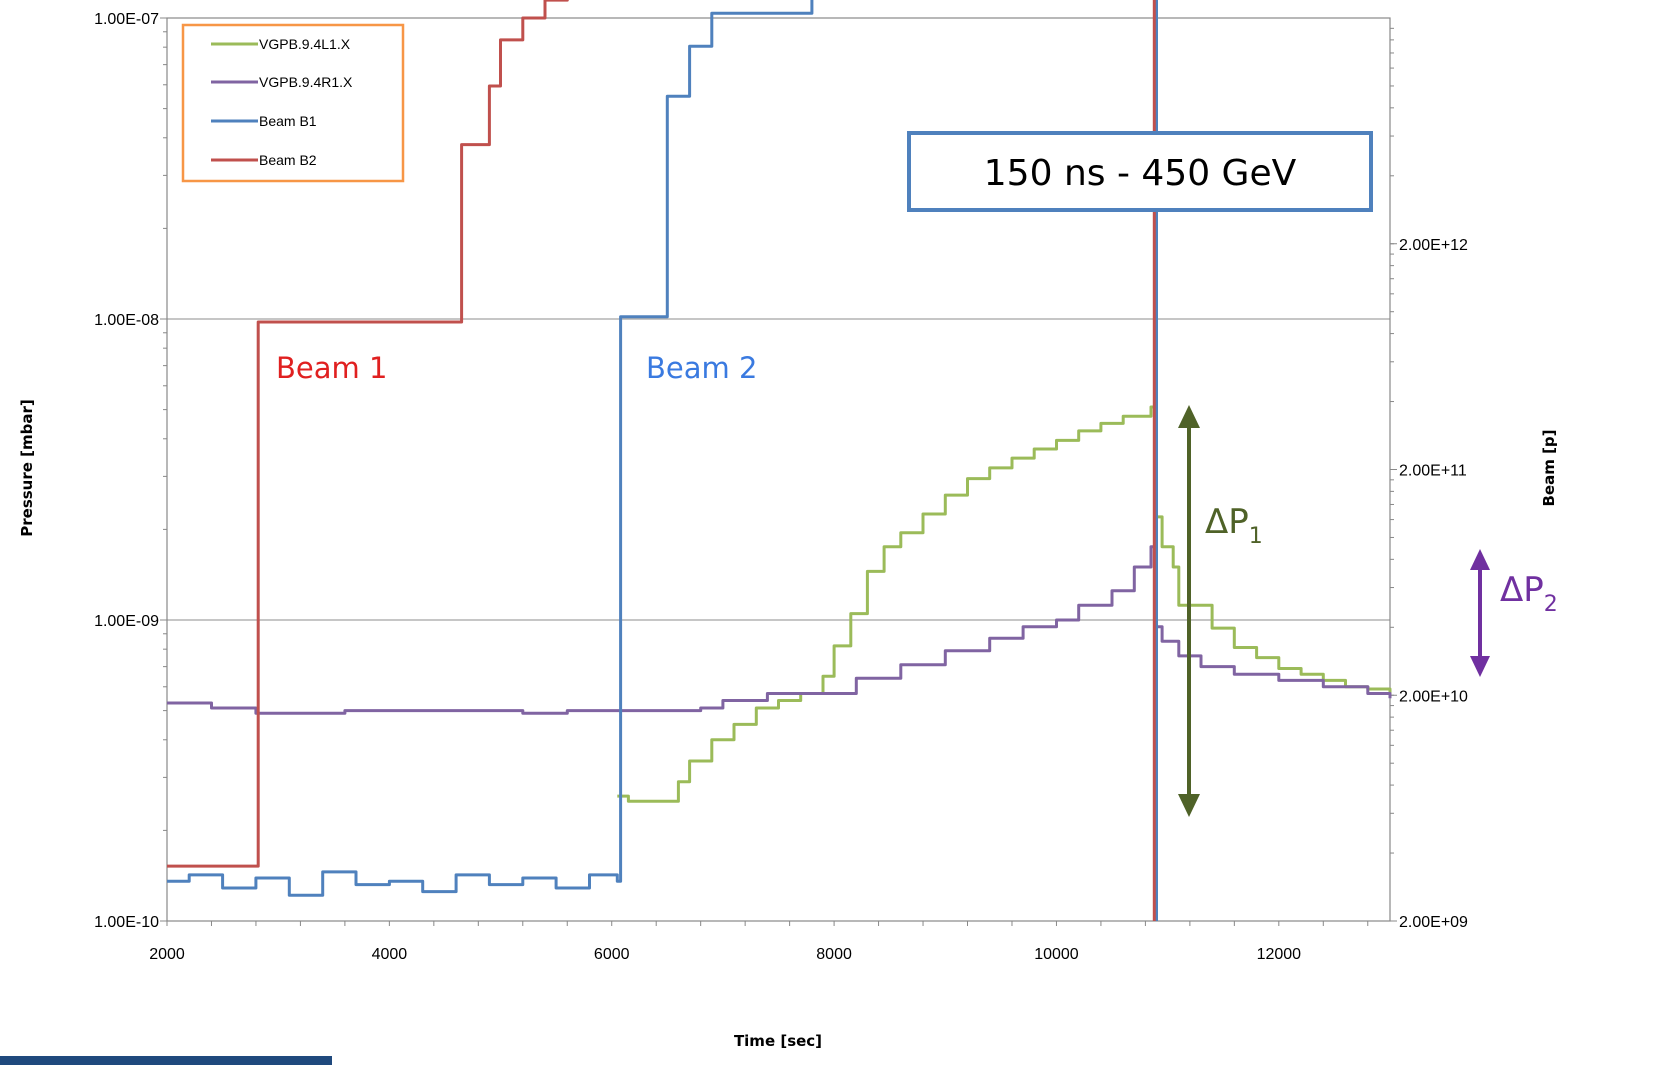  What do you see at coordinates (306, 82) in the screenshot?
I see `legend-label-vgpb-r1: VGPB.9.4R1.X` at bounding box center [306, 82].